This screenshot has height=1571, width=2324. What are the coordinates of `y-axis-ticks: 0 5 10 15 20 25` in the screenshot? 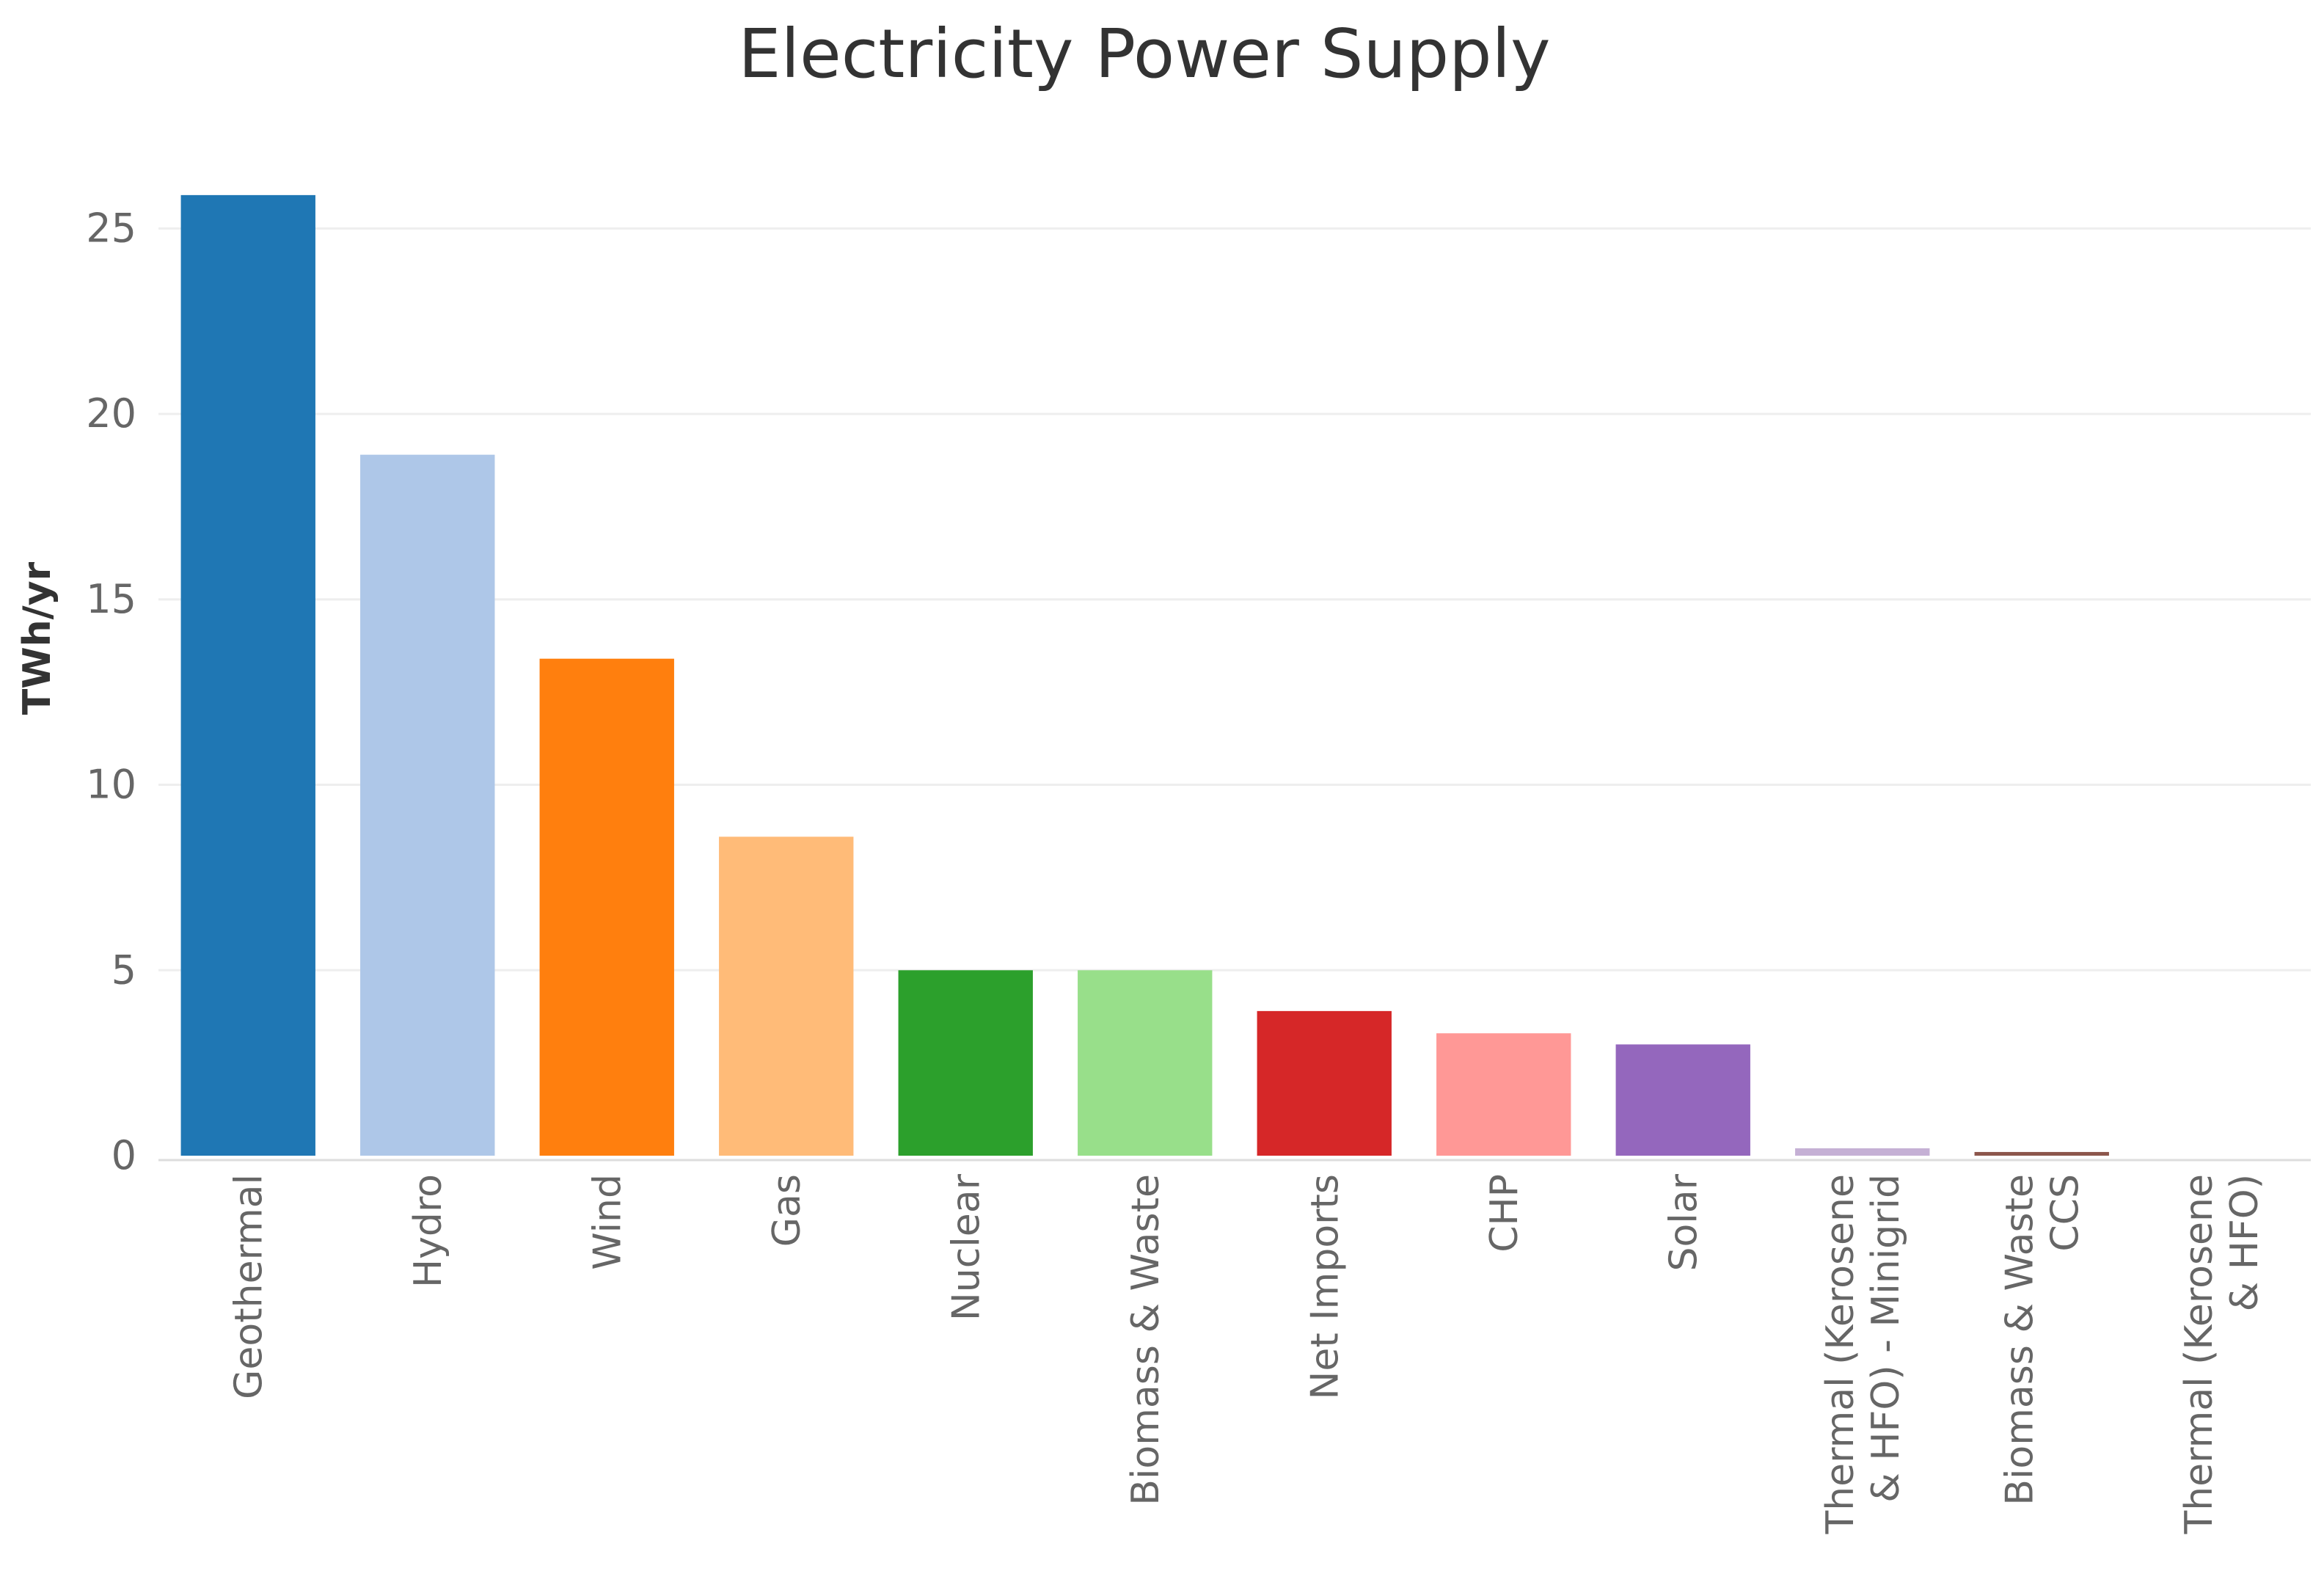 It's located at (111, 691).